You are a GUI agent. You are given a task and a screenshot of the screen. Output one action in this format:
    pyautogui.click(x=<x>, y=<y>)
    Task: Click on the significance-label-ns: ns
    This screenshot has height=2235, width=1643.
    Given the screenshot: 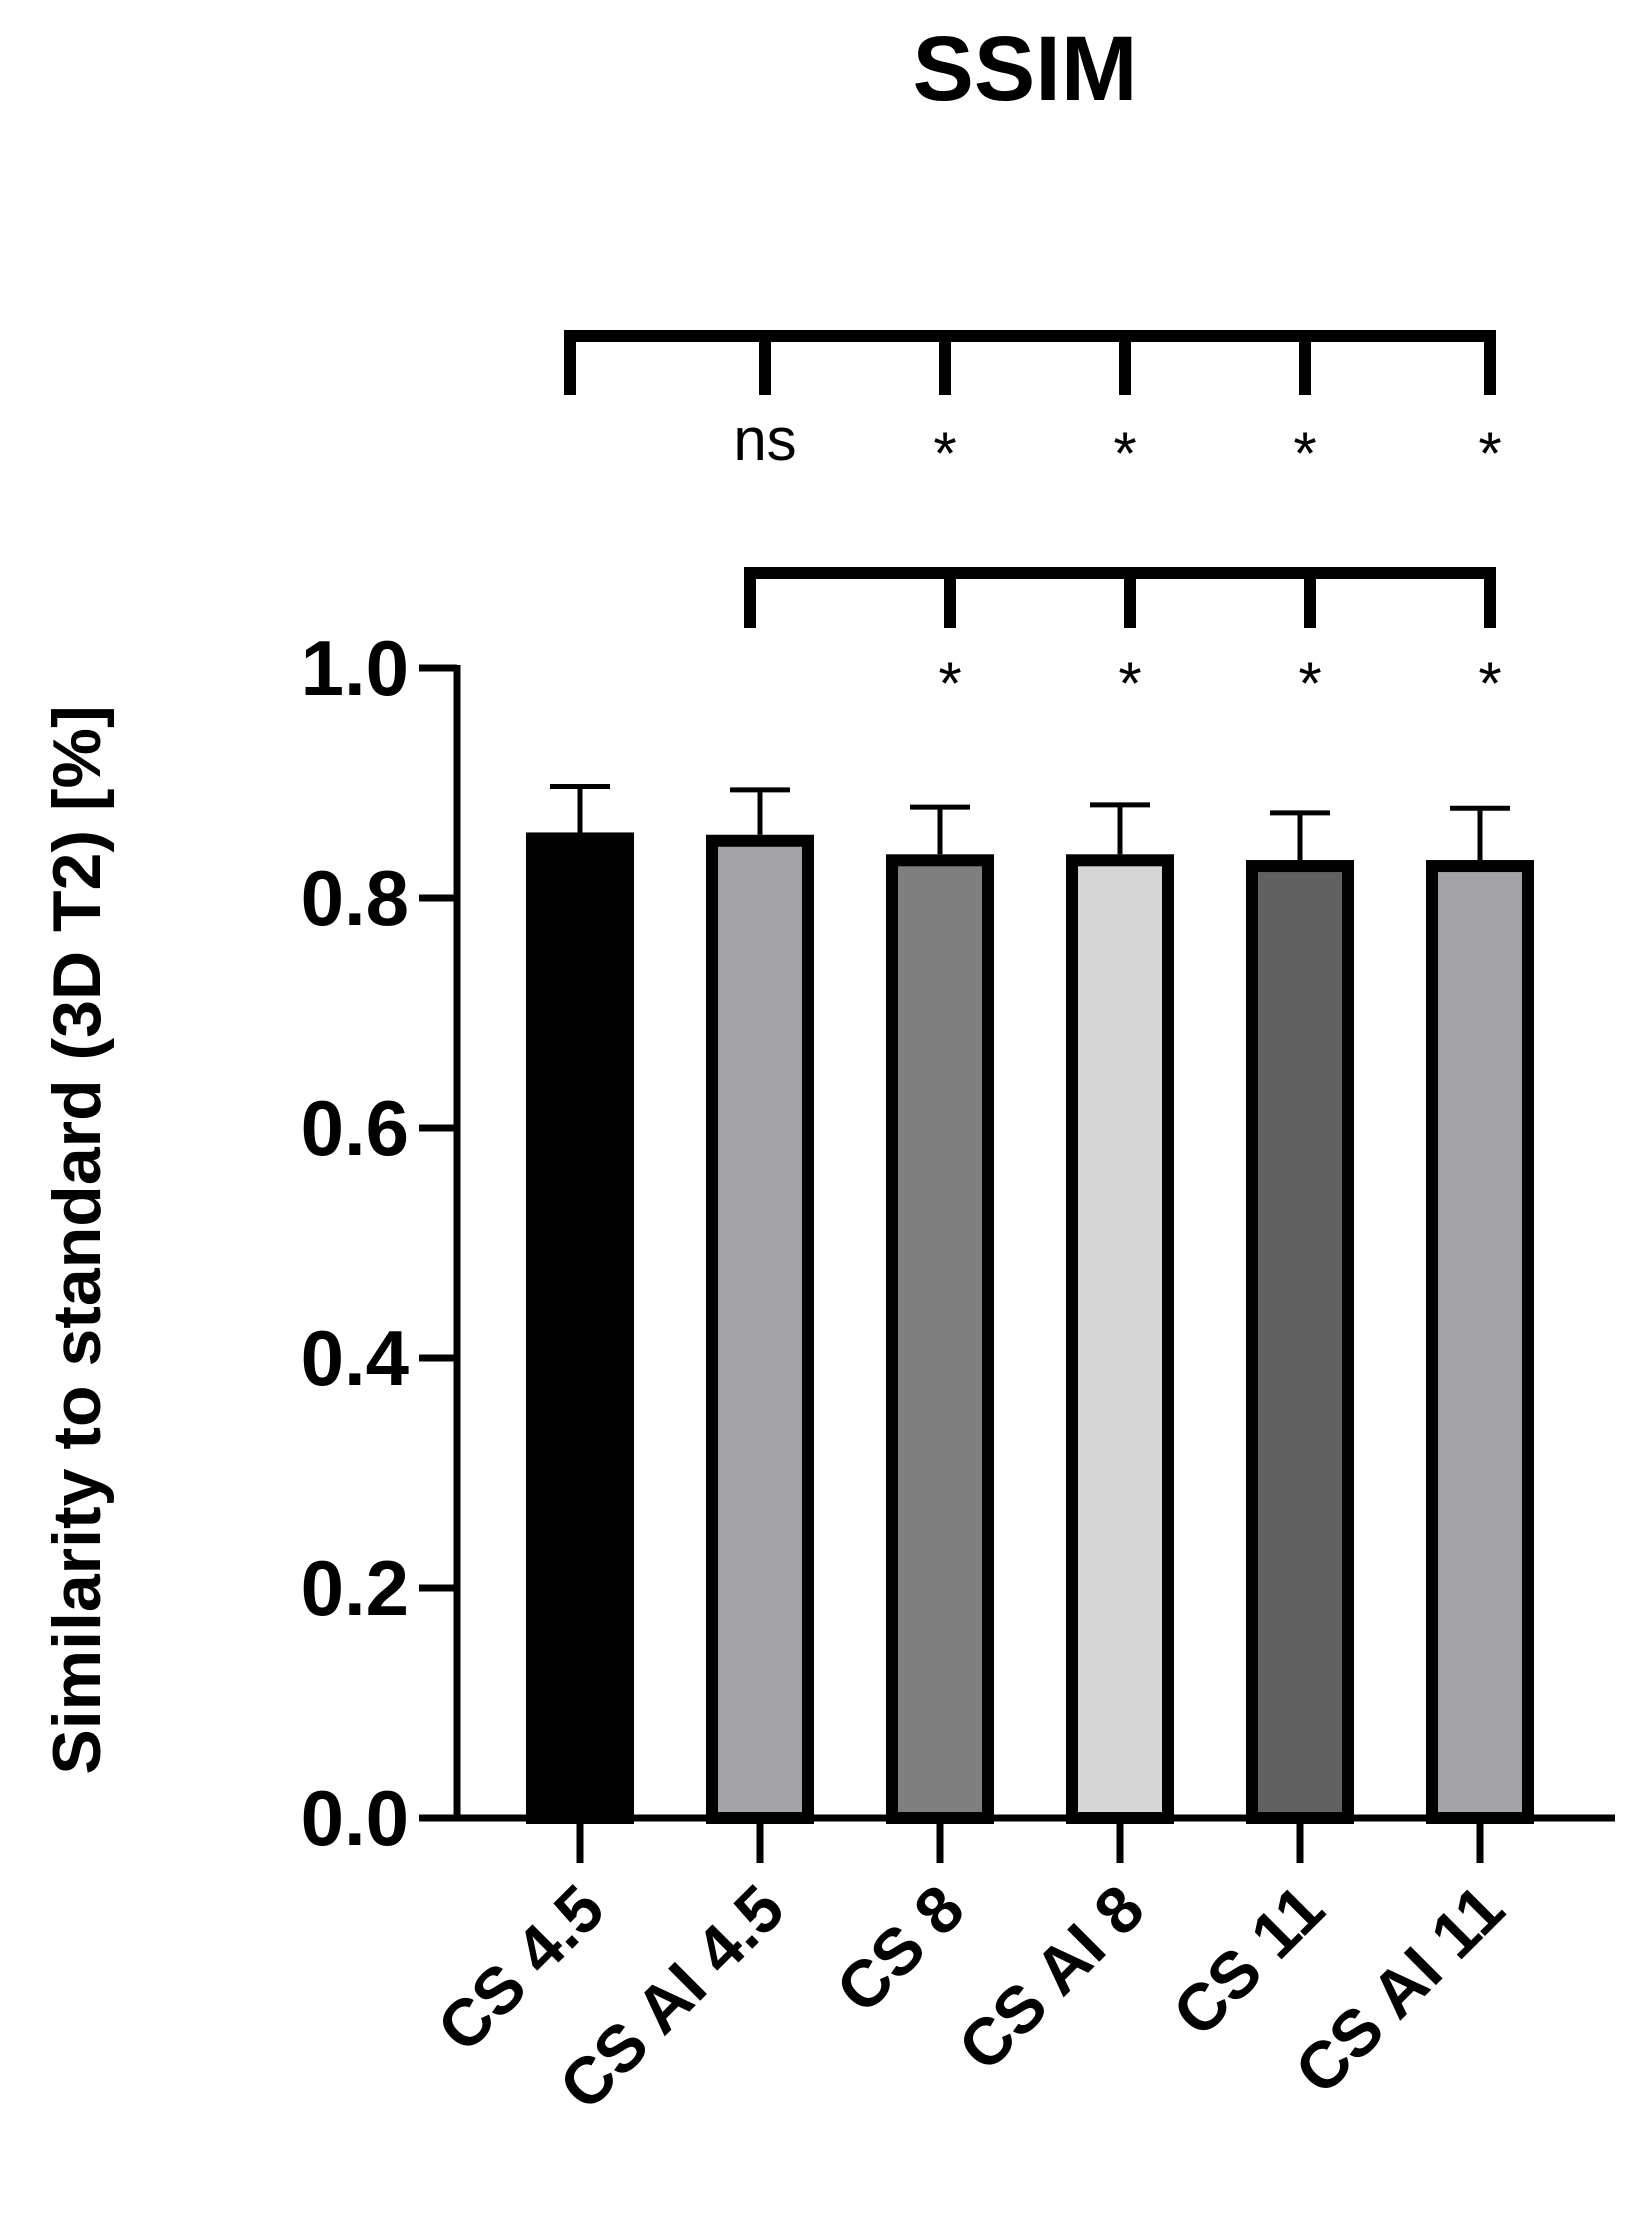 What is the action you would take?
    pyautogui.click(x=764, y=439)
    